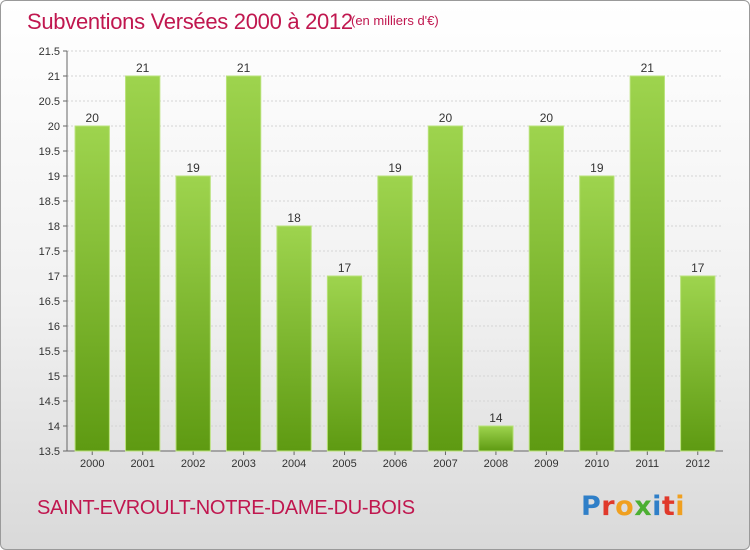 The image size is (750, 550). I want to click on y-tick-label: 16.5, so click(49, 302).